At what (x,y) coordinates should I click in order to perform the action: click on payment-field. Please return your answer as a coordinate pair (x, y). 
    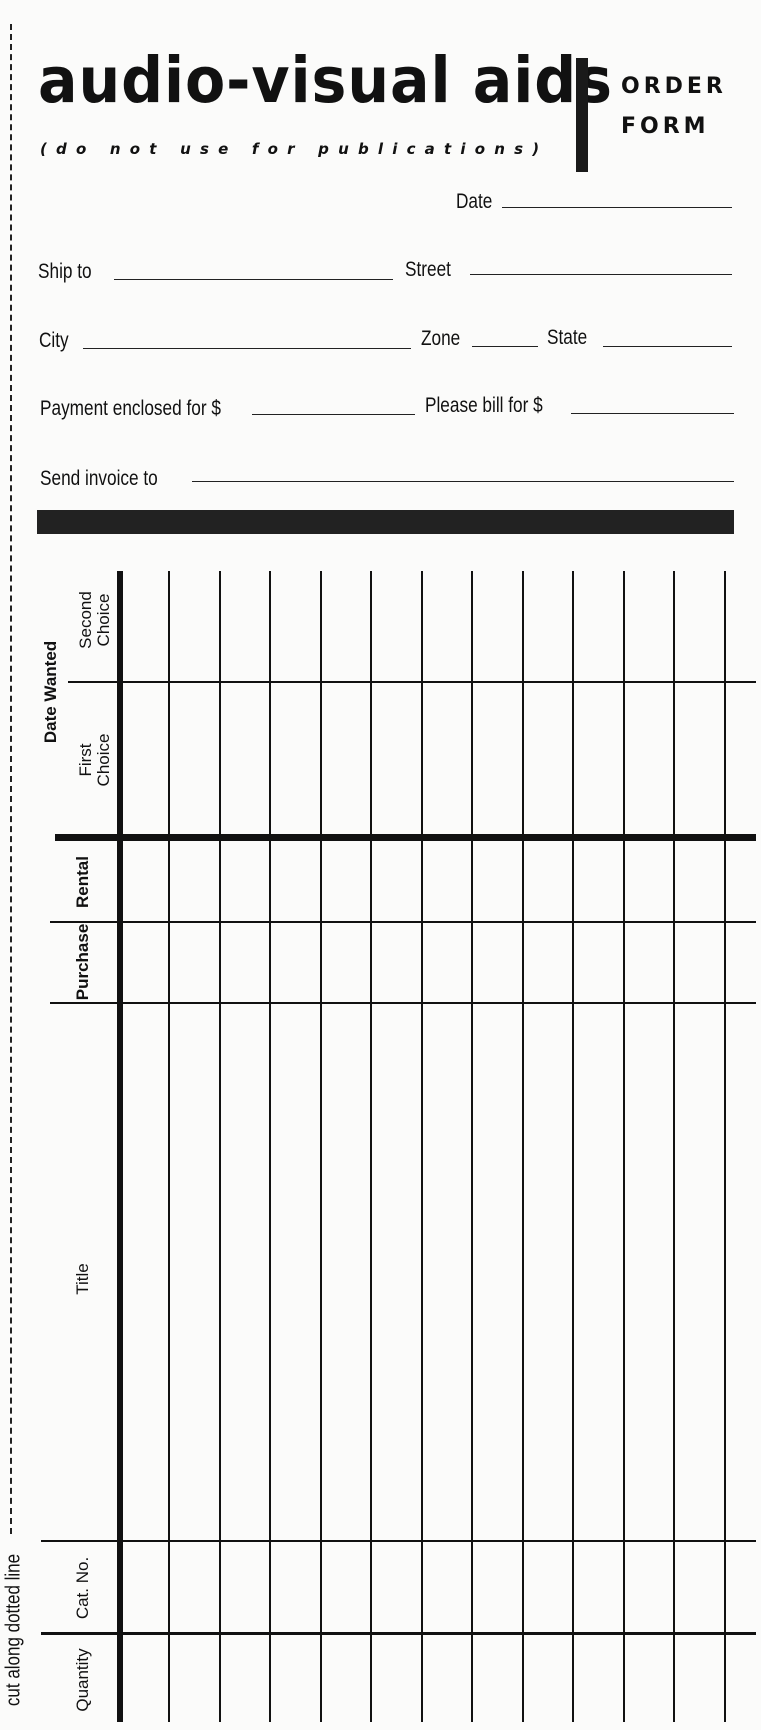
    Looking at the image, I should click on (333, 414).